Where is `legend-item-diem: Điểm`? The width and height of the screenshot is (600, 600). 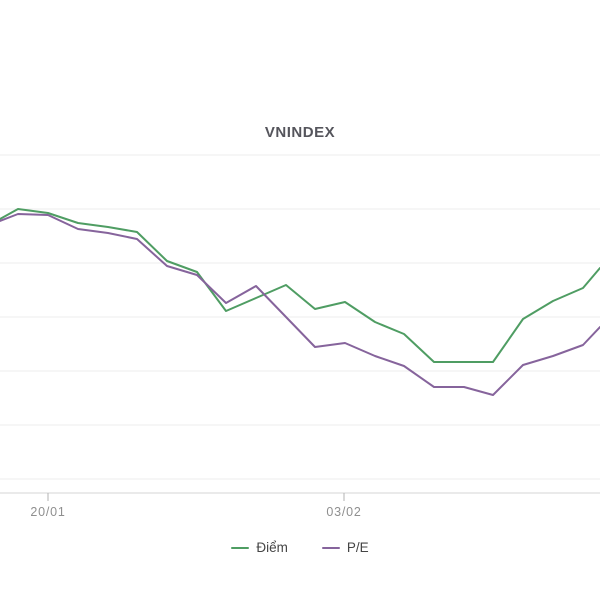
legend-item-diem: Điểm is located at coordinates (259, 547).